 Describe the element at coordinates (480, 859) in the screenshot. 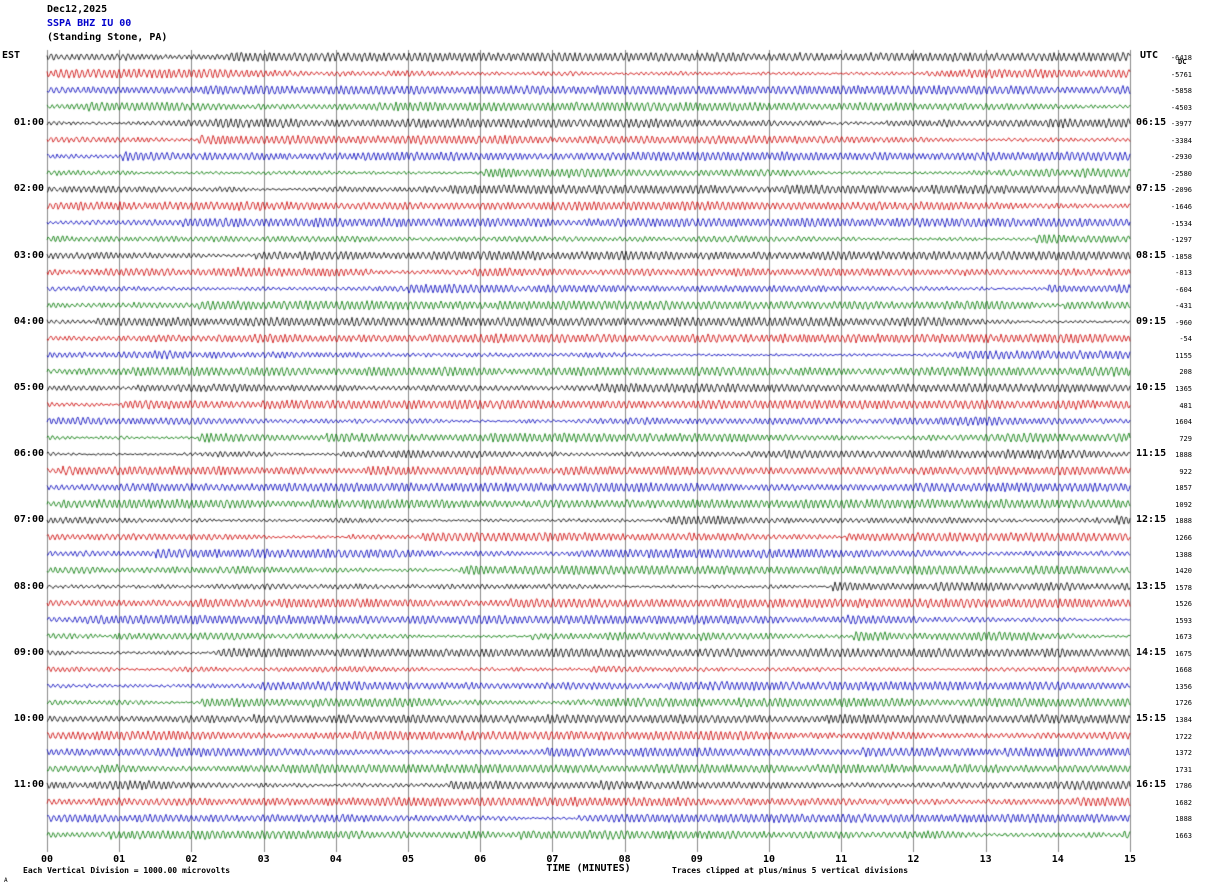

I see `x-tick-label: 06` at that location.